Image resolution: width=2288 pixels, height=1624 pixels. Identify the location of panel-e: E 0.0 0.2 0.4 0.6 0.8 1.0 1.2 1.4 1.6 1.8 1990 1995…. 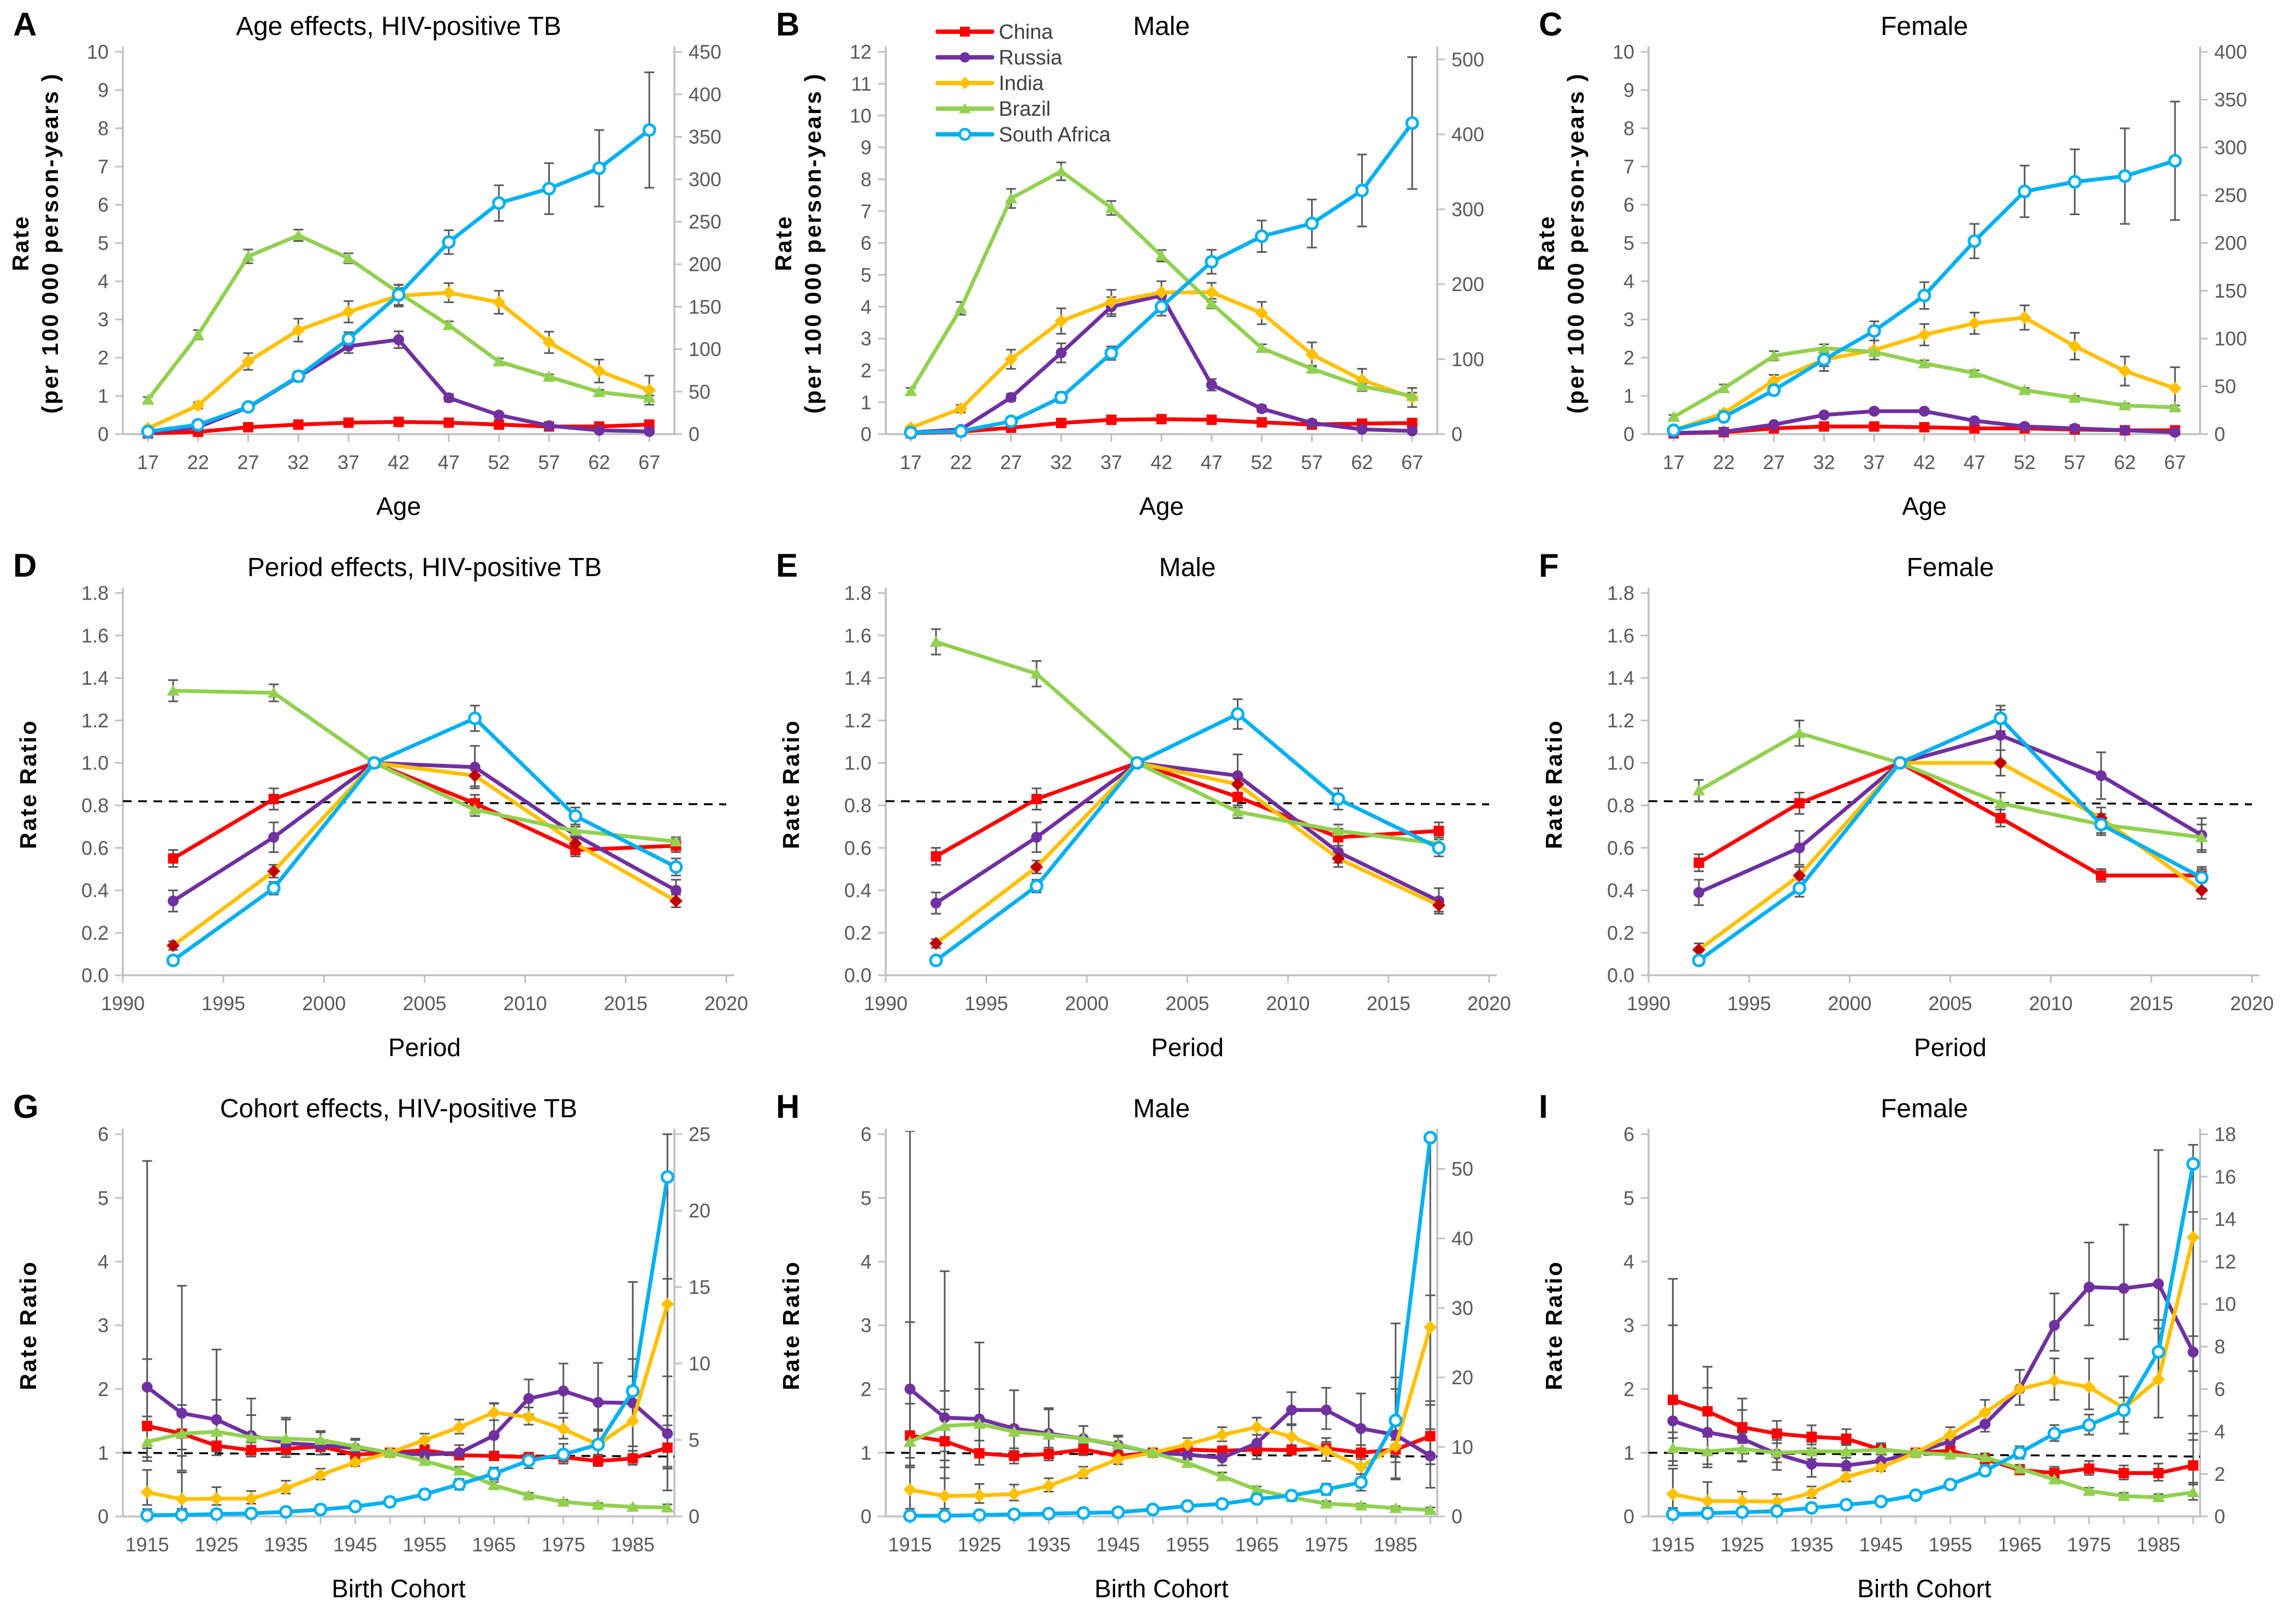
(1144, 811).